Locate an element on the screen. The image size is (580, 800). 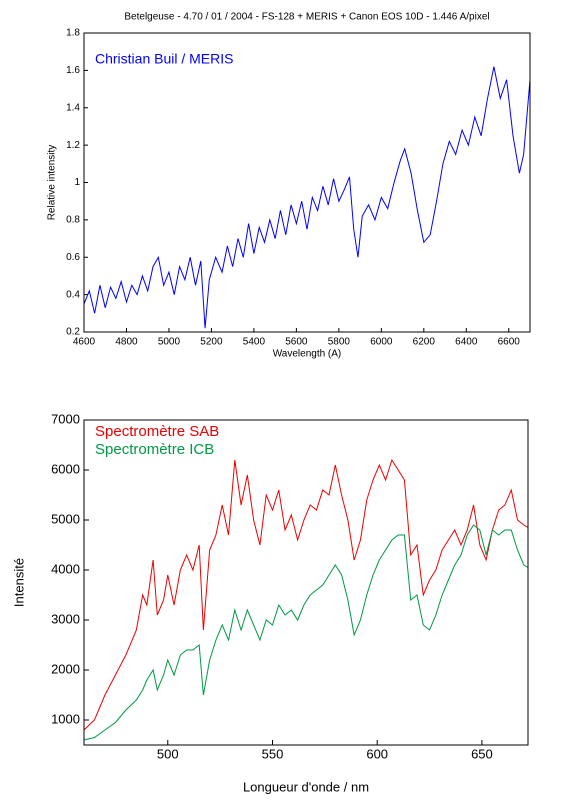
y-tick-label: 2000 is located at coordinates (65, 668).